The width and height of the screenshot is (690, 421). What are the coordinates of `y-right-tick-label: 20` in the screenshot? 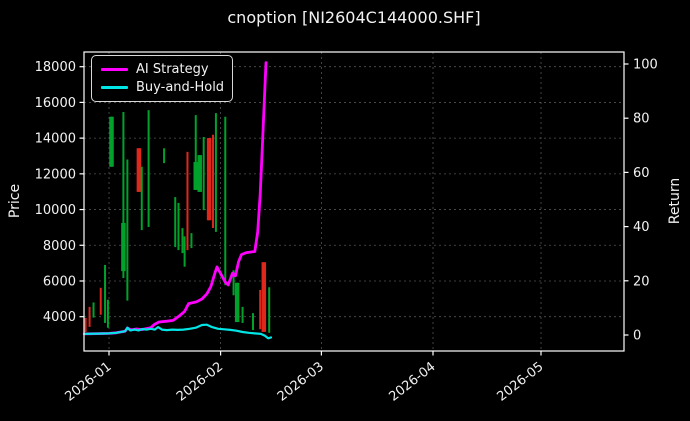 It's located at (641, 281).